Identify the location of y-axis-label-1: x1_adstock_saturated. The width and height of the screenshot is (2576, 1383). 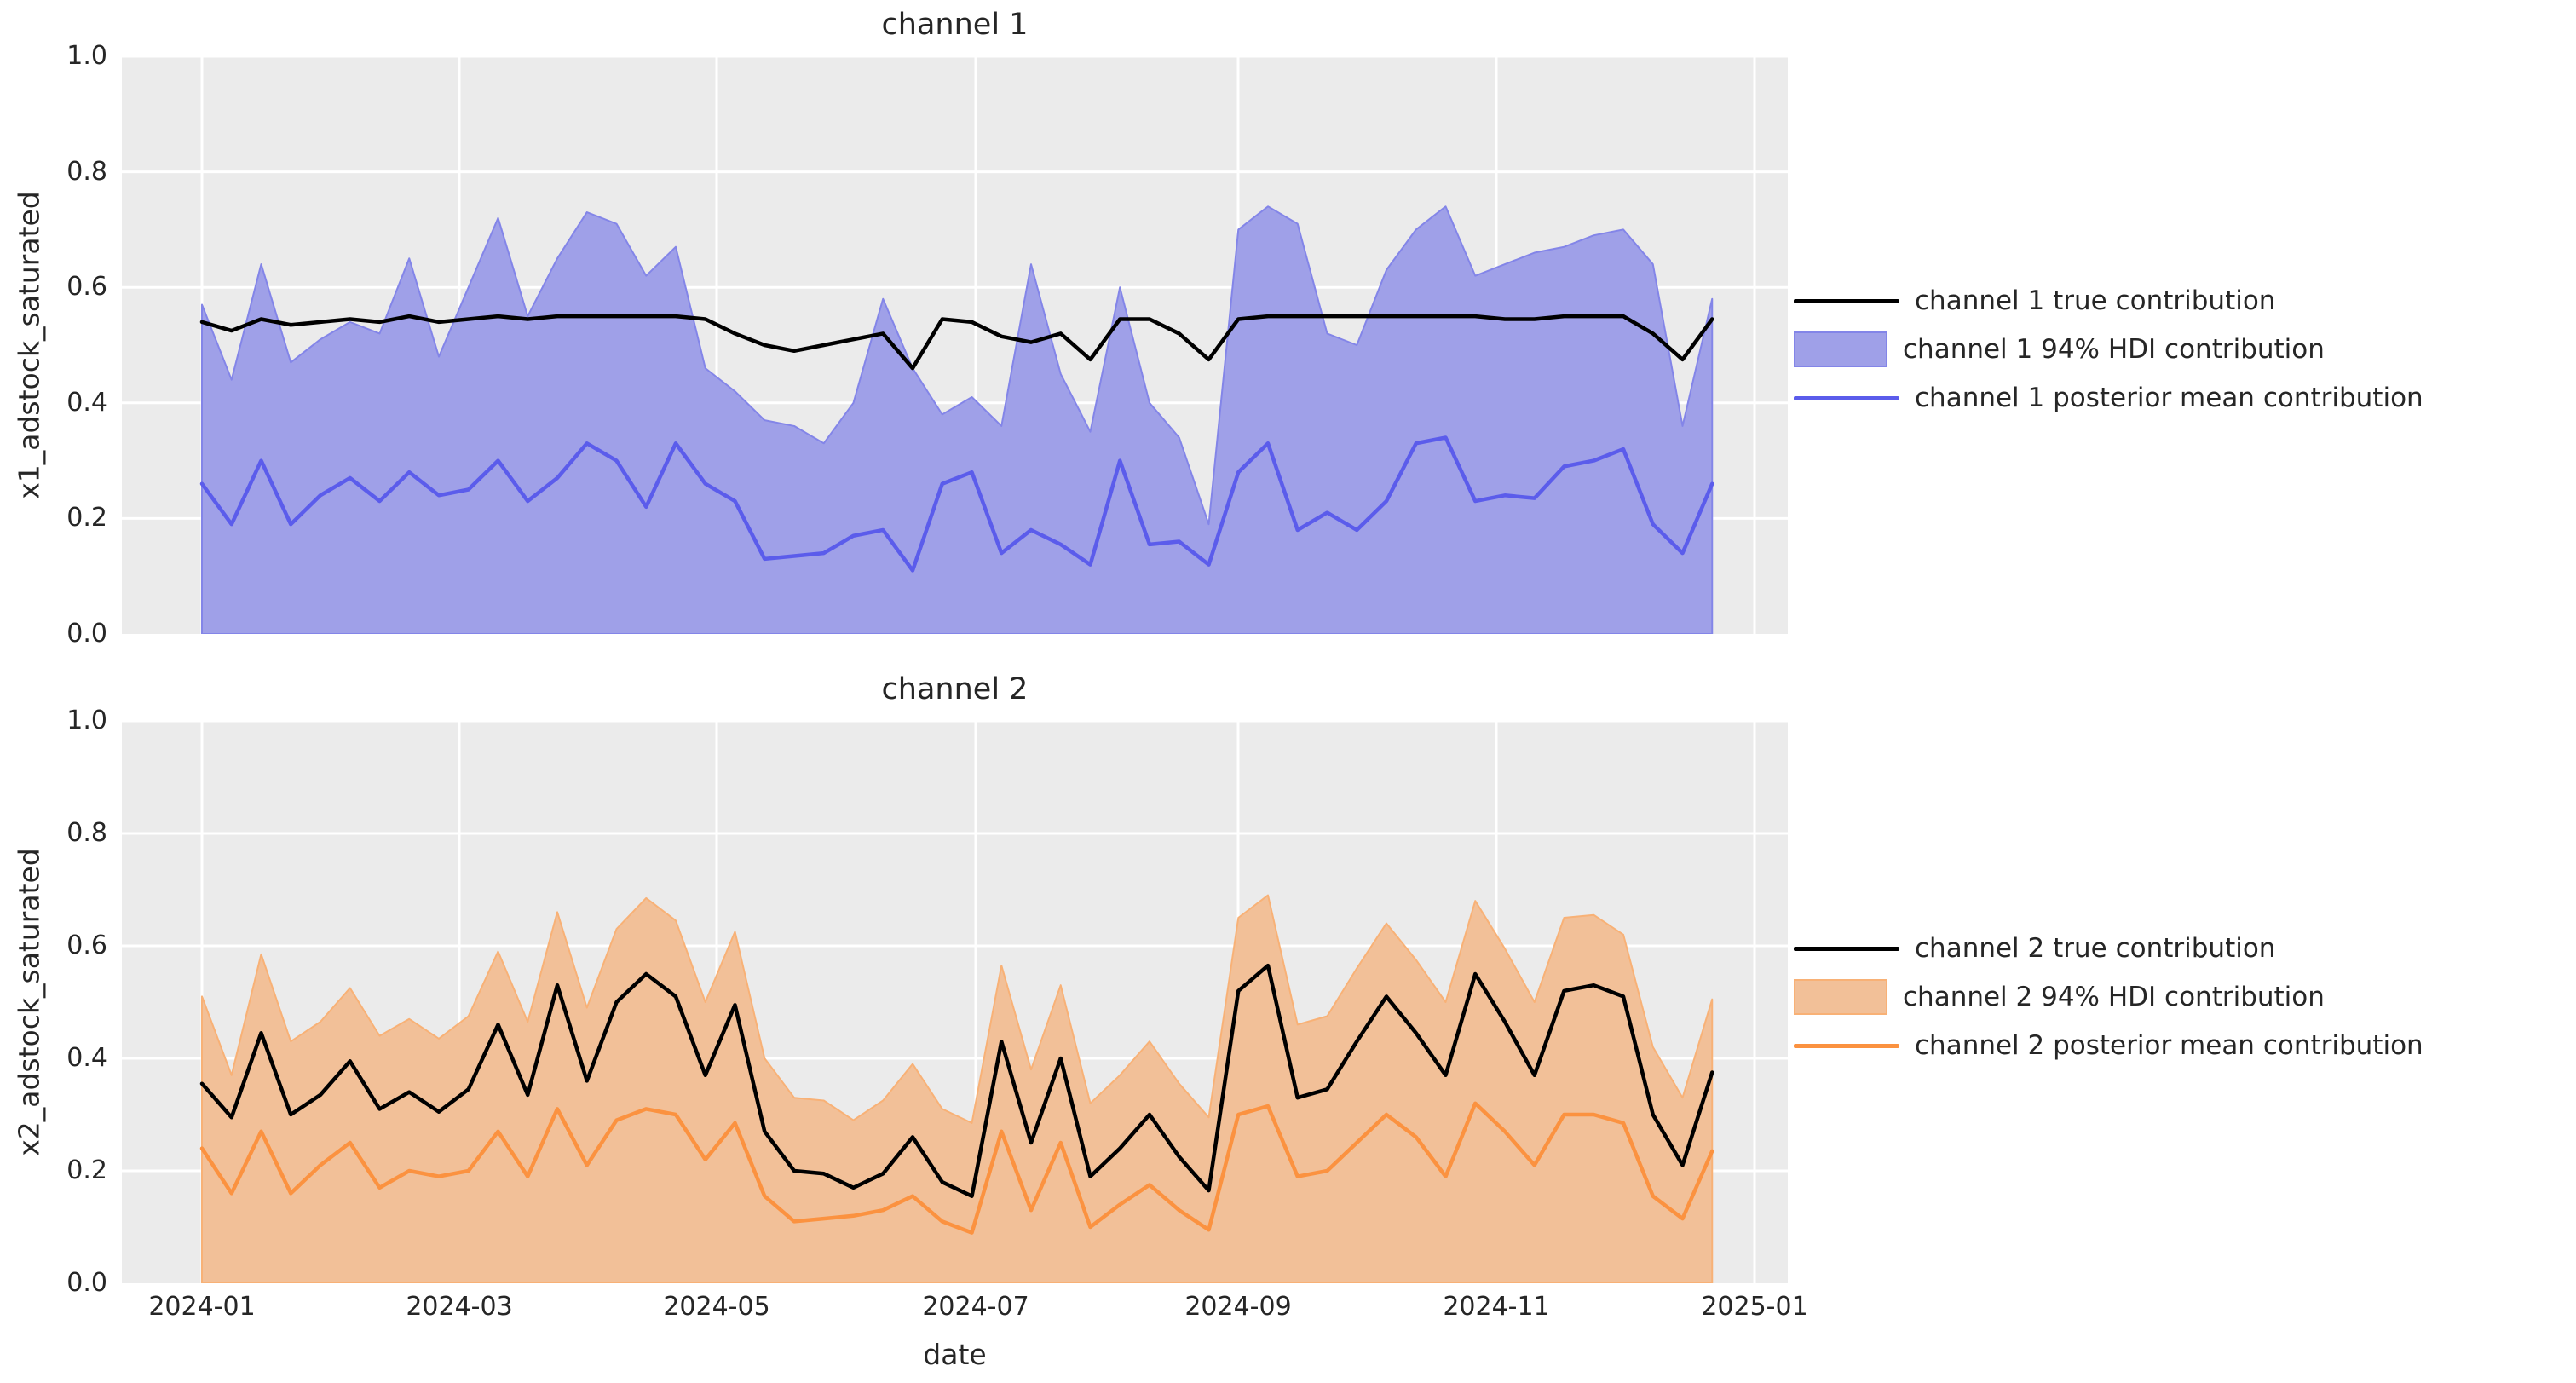
(29, 345).